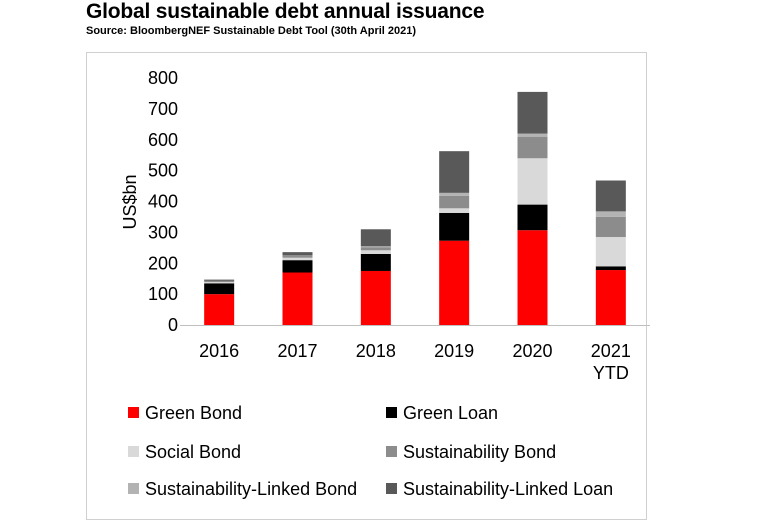  I want to click on legend-label: Green Bond, so click(193, 413).